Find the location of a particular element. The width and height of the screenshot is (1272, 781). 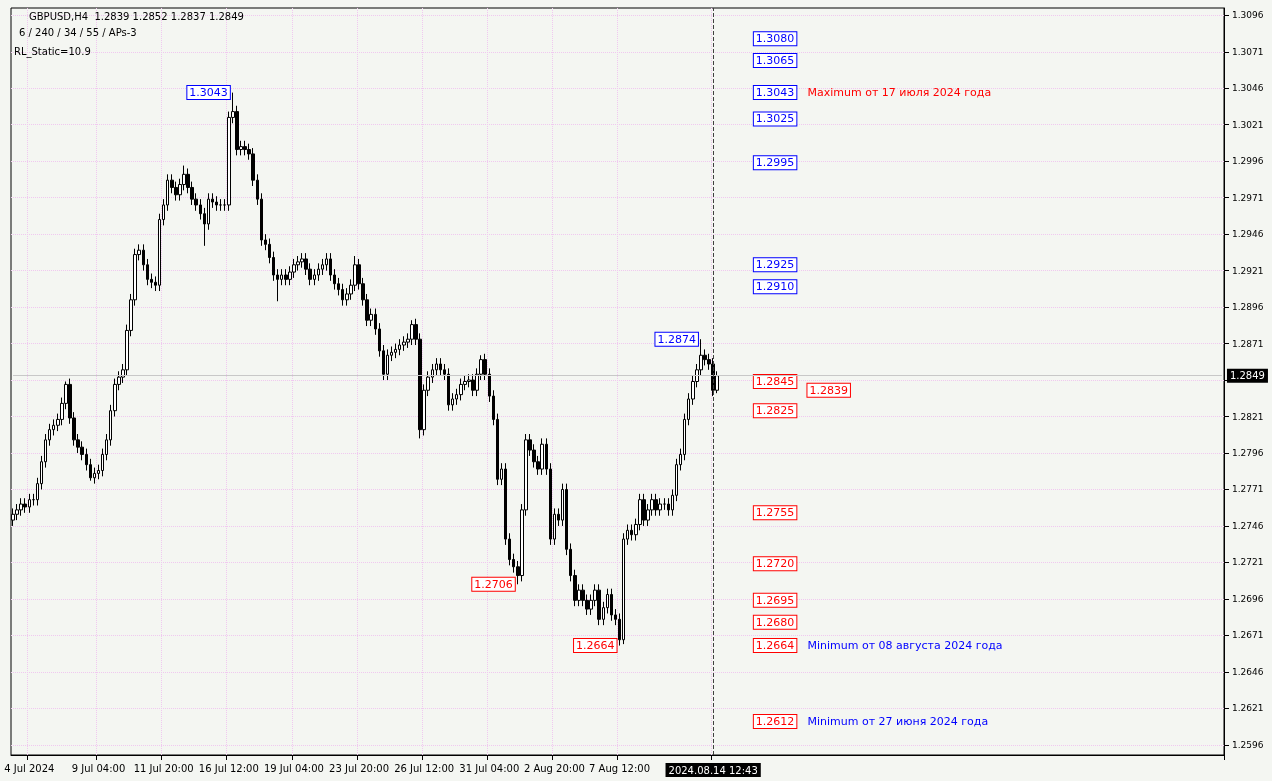

y-tick-label: 1.3021 is located at coordinates (1248, 124).